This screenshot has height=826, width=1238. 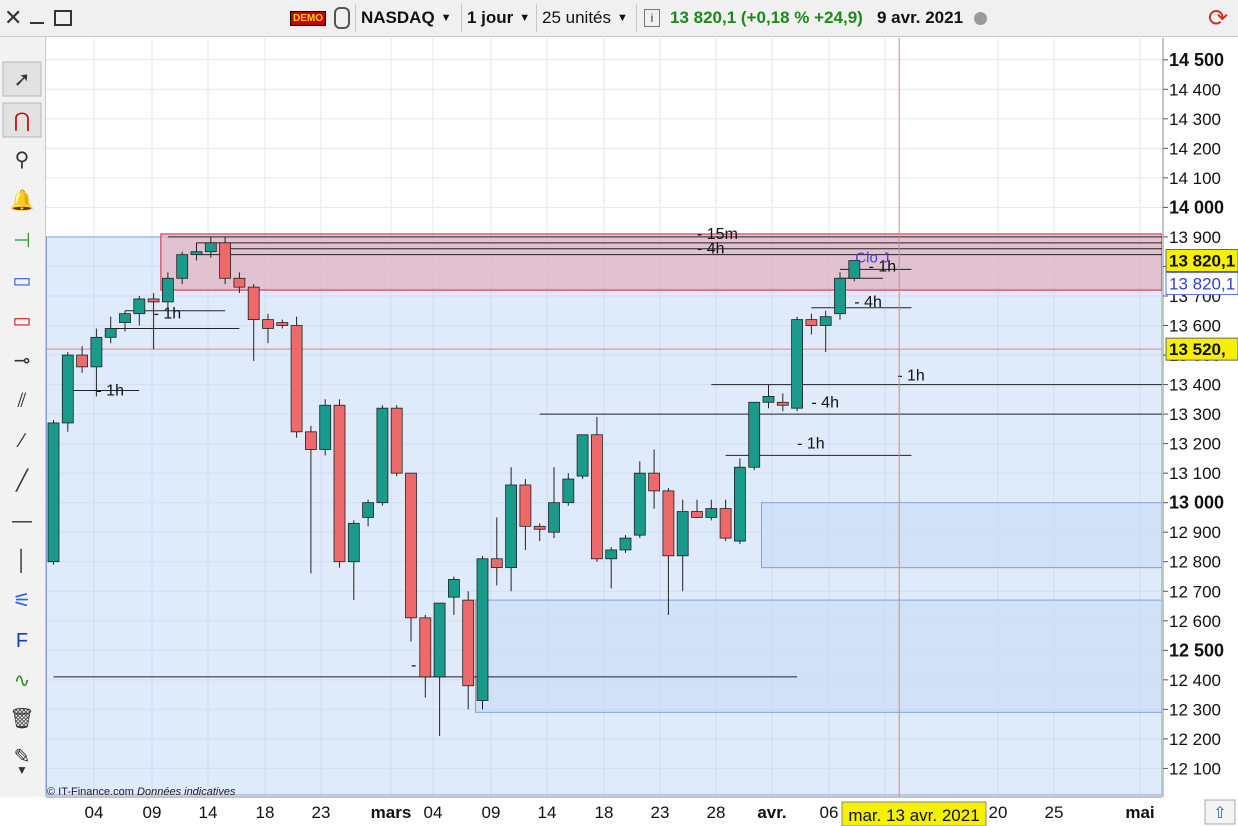 I want to click on edit-icon: ✎, so click(x=22, y=757).